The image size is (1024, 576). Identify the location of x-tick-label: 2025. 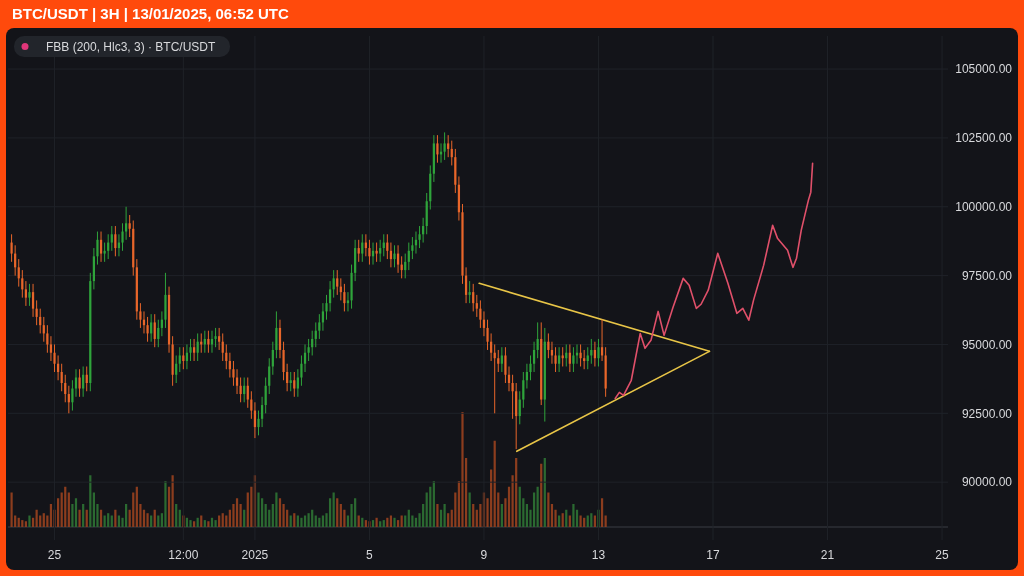
(255, 555).